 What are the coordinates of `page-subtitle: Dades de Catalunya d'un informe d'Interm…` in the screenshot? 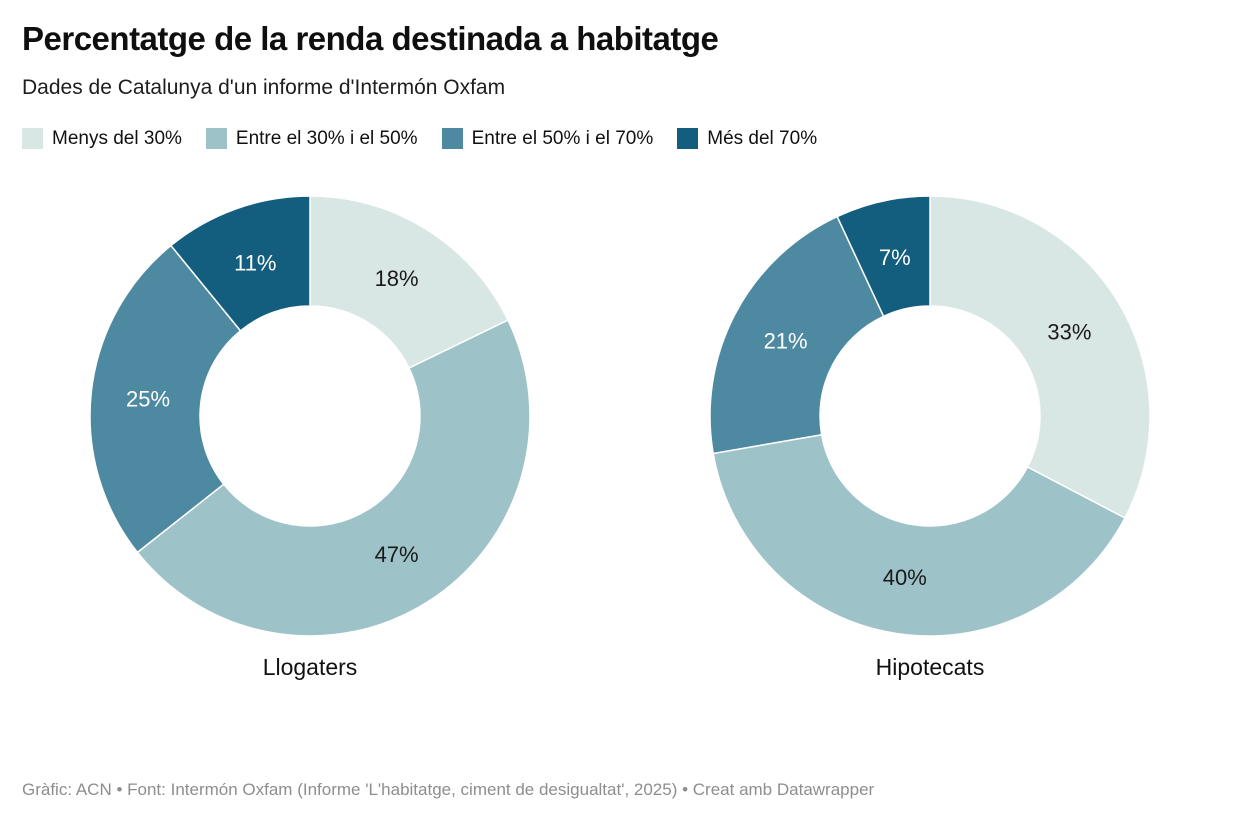 It's located at (264, 87).